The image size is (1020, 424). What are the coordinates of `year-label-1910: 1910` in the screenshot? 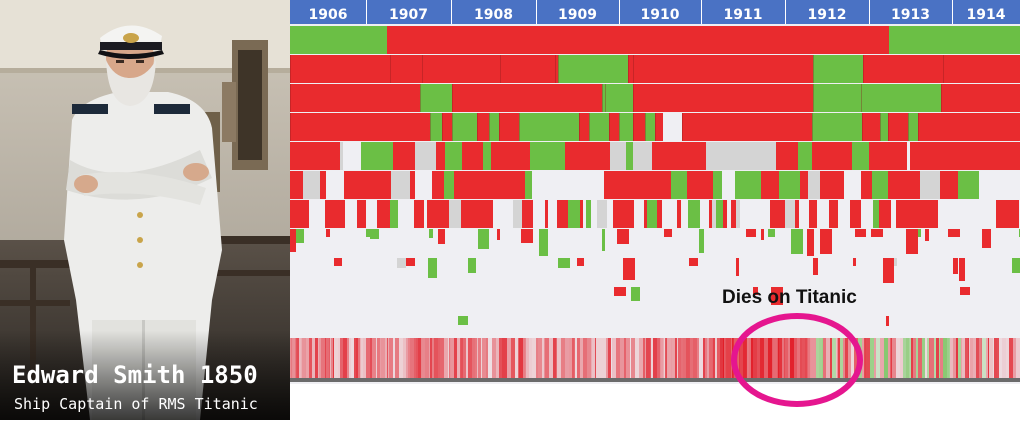 It's located at (660, 15).